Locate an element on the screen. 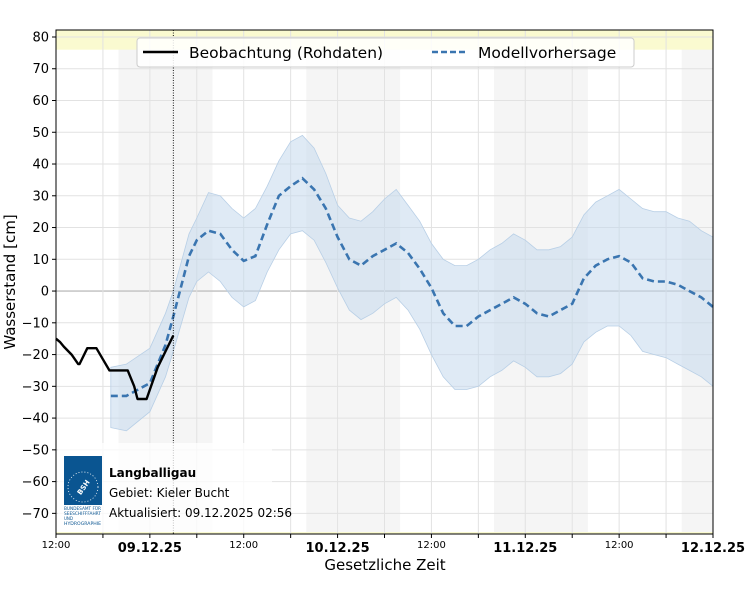  y-tick-label: 80 is located at coordinates (40, 37).